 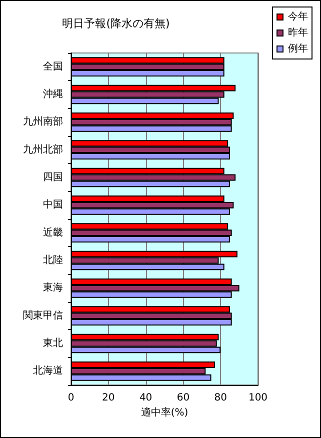 I want to click on y-tick-label: 北海道, so click(x=48, y=370).